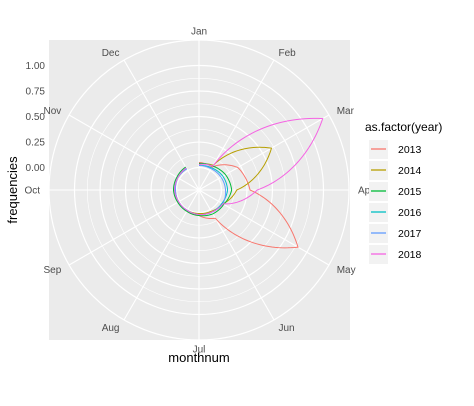 Image resolution: width=474 pixels, height=406 pixels. What do you see at coordinates (199, 32) in the screenshot?
I see `month-label-jan: Jan` at bounding box center [199, 32].